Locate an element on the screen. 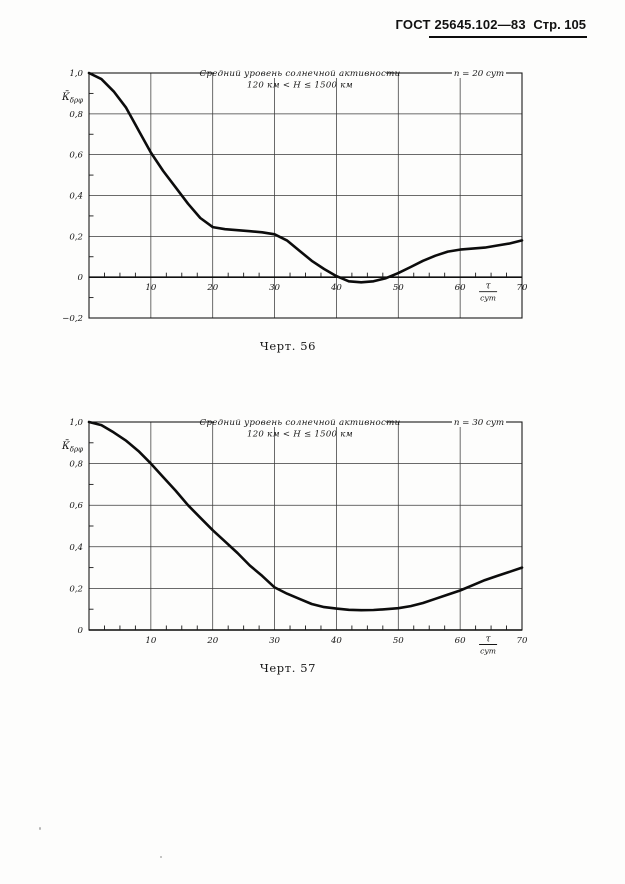 Image resolution: width=625 pixels, height=884 pixels. header-underline is located at coordinates (508, 37).